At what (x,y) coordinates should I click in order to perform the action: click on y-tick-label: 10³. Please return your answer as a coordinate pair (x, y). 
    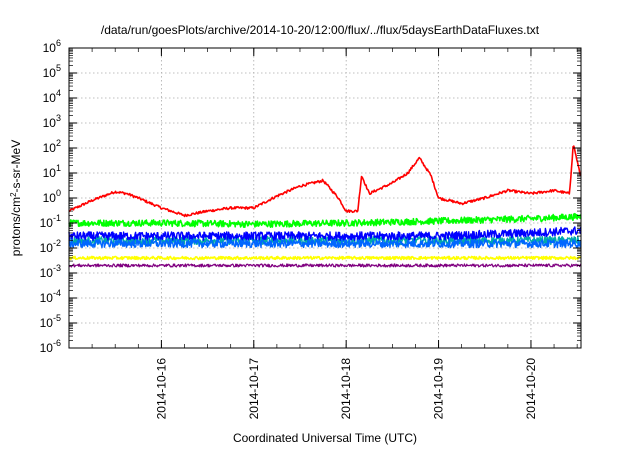
    Looking at the image, I should click on (52, 121).